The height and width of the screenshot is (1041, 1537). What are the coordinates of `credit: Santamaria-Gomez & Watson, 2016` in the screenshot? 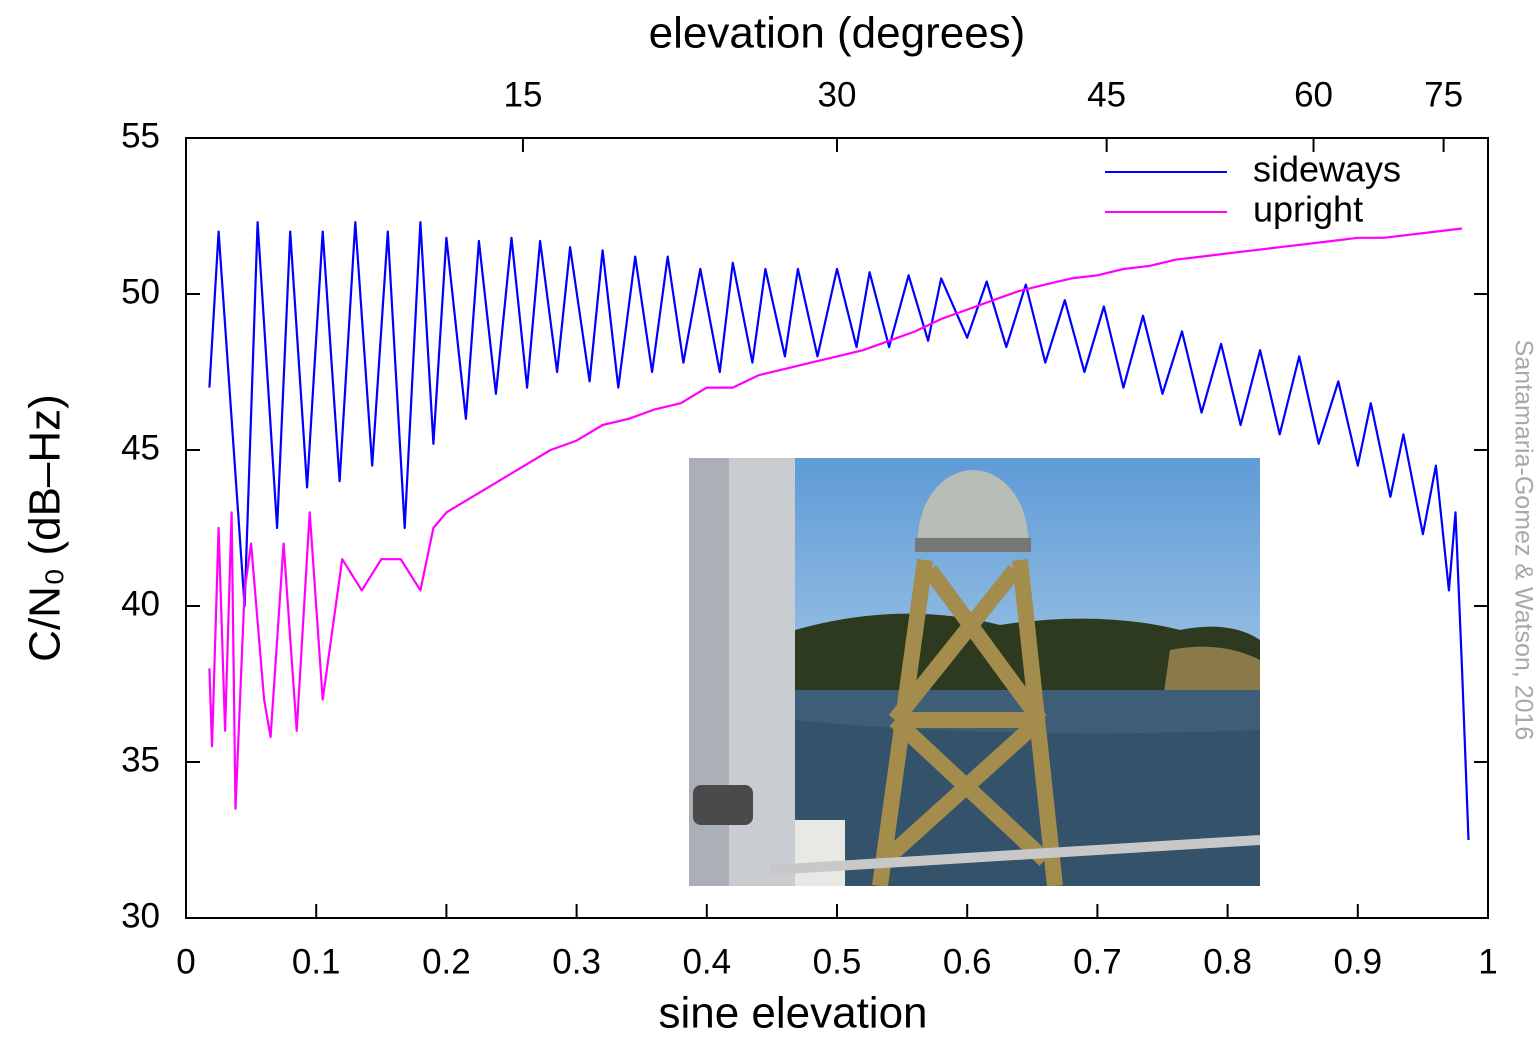 It's located at (1523, 540).